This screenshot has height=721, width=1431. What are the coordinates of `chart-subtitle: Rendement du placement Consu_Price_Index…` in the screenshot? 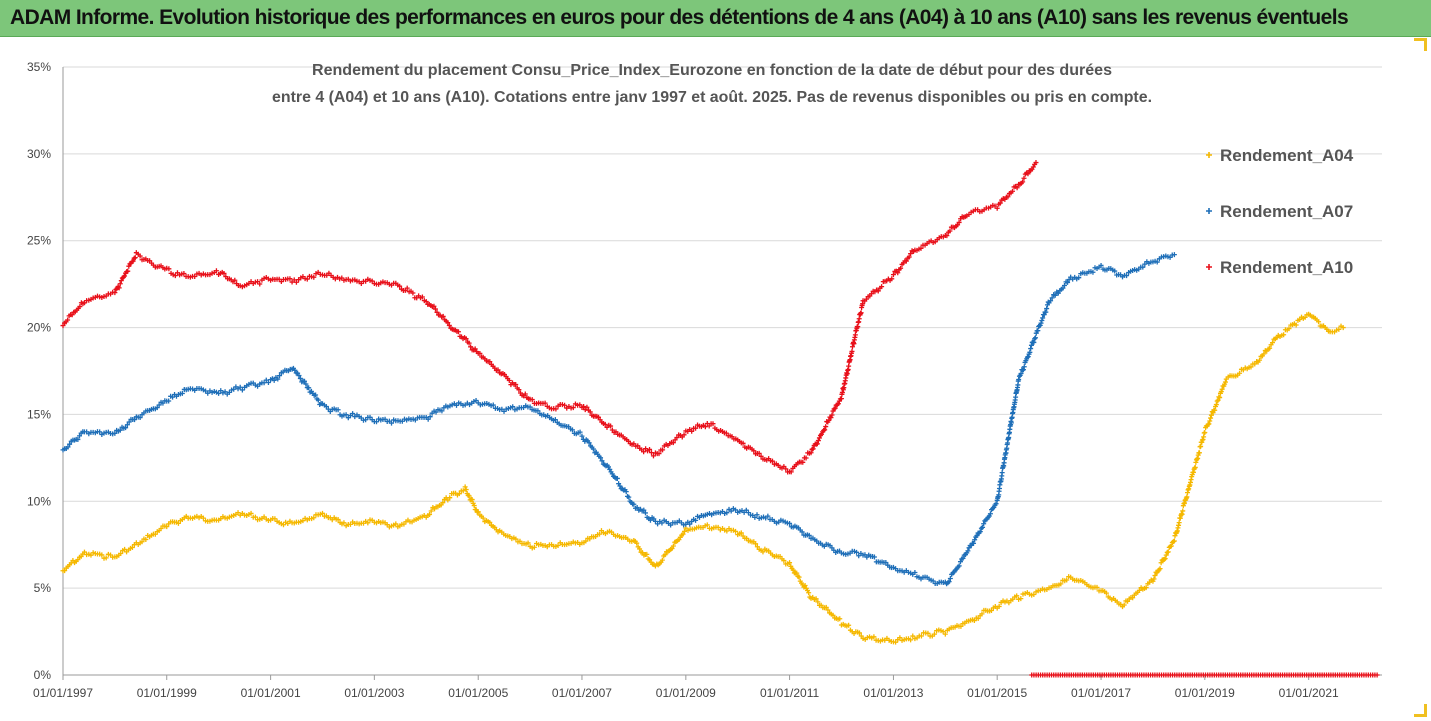 It's located at (712, 84).